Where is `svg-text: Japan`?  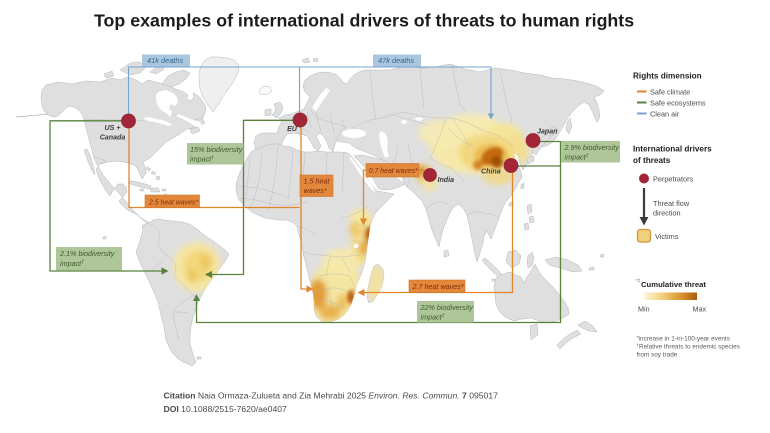 svg-text: Japan is located at coordinates (547, 132).